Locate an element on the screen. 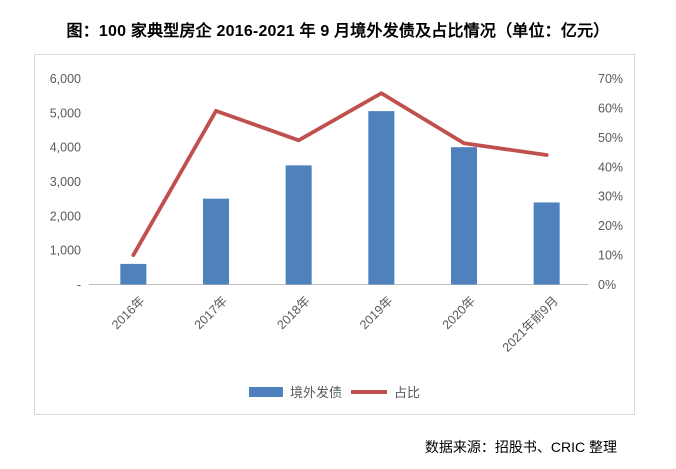 The image size is (676, 469). right-axis-tick: 70% is located at coordinates (610, 79).